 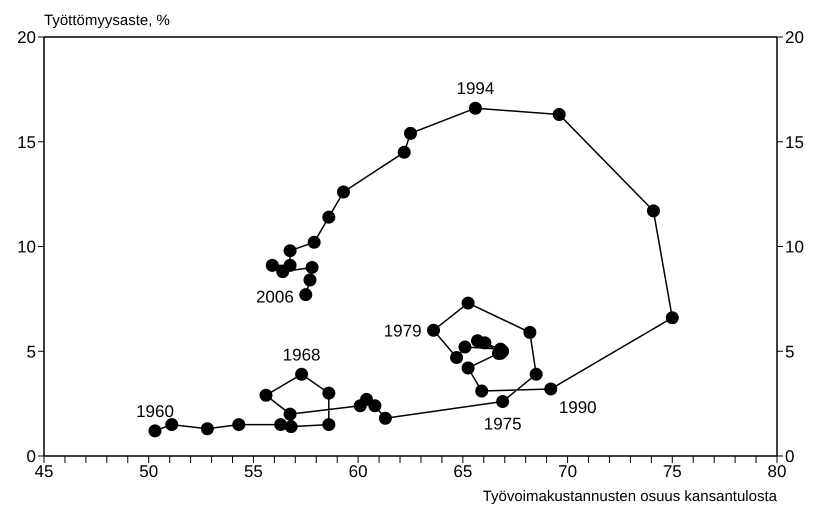 I want to click on x-tick-label: 55, so click(x=253, y=472).